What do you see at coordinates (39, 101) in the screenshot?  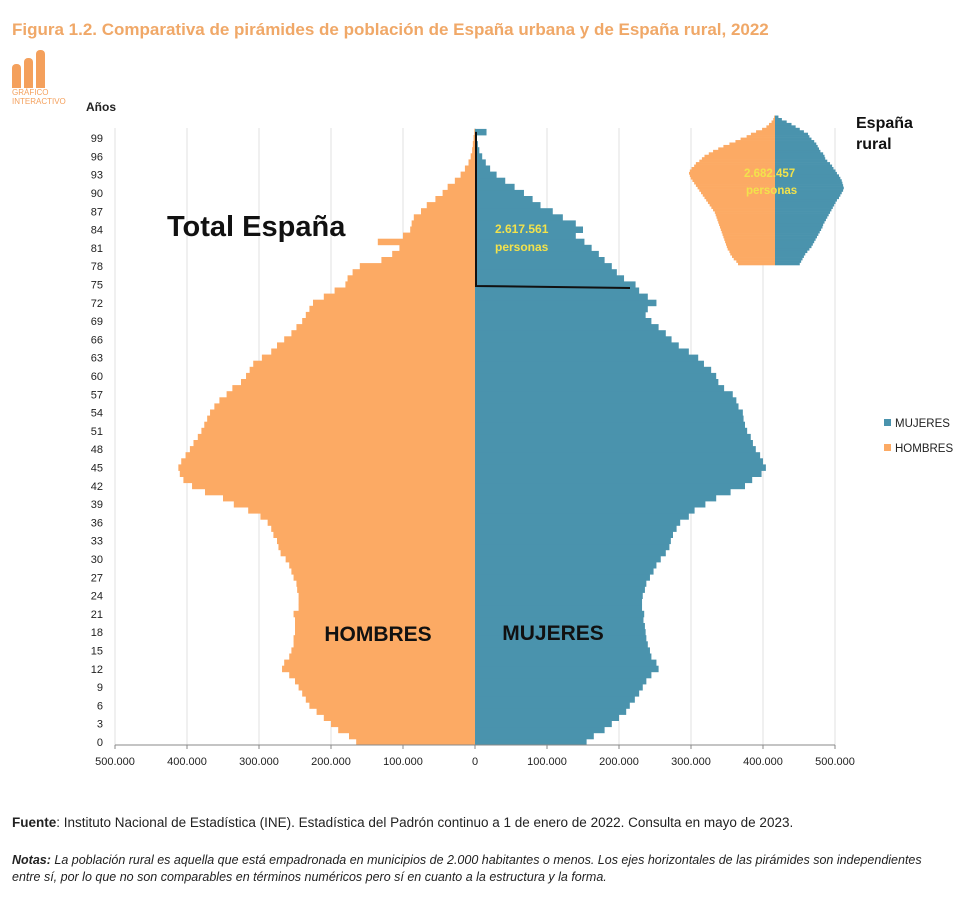 I see `logo-text-line2: INTERACTIVO` at bounding box center [39, 101].